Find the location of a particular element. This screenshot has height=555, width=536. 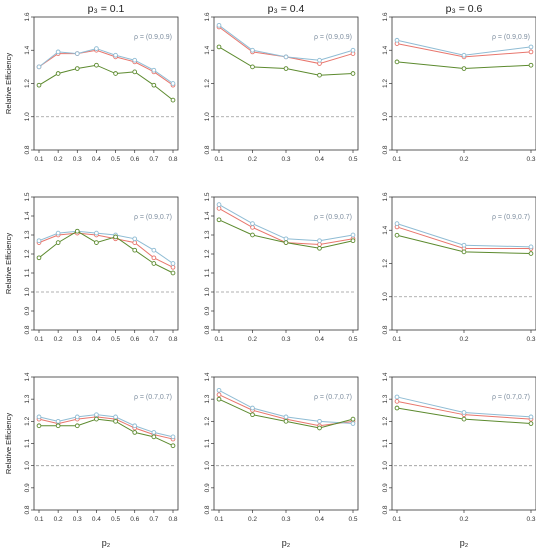

series-line-green is located at coordinates (286, 61).